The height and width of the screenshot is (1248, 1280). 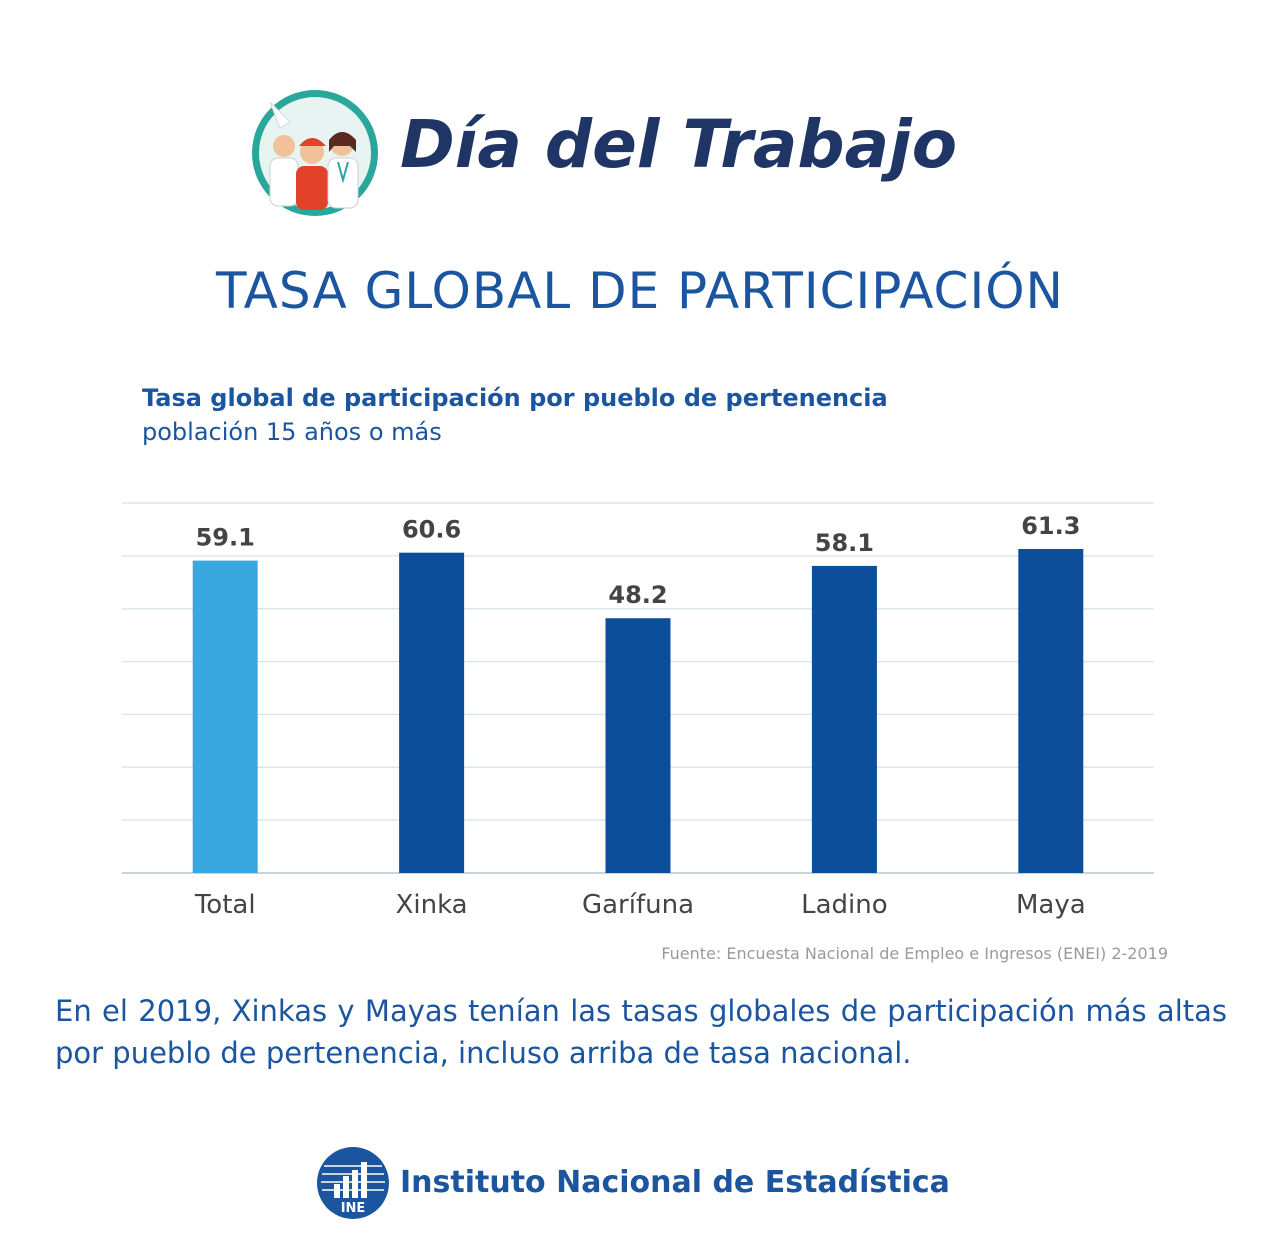 I want to click on data-label: 58.1, so click(x=844, y=543).